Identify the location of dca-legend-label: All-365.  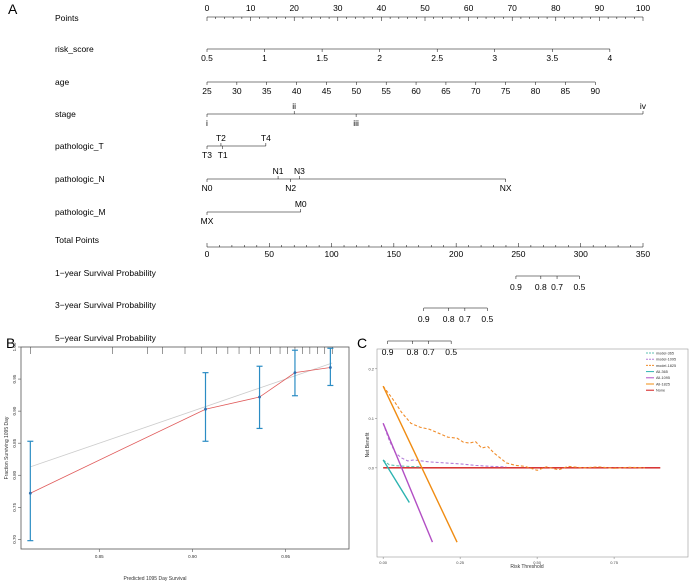
(662, 372).